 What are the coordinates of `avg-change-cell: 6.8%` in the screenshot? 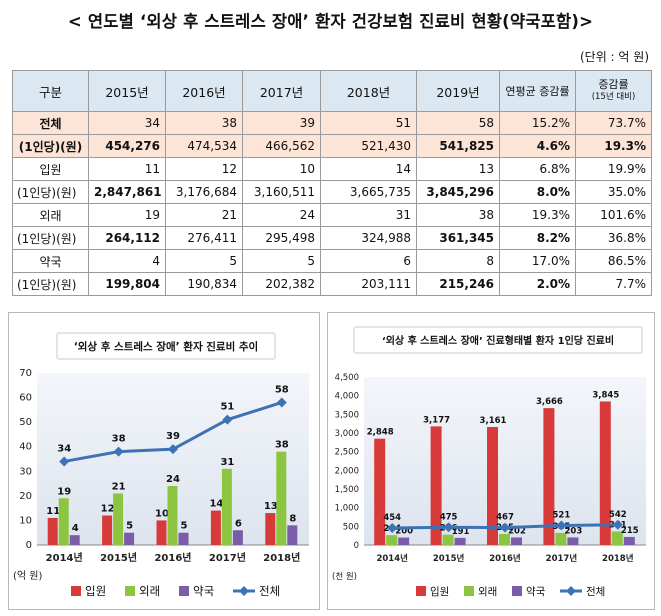 It's located at (537, 169).